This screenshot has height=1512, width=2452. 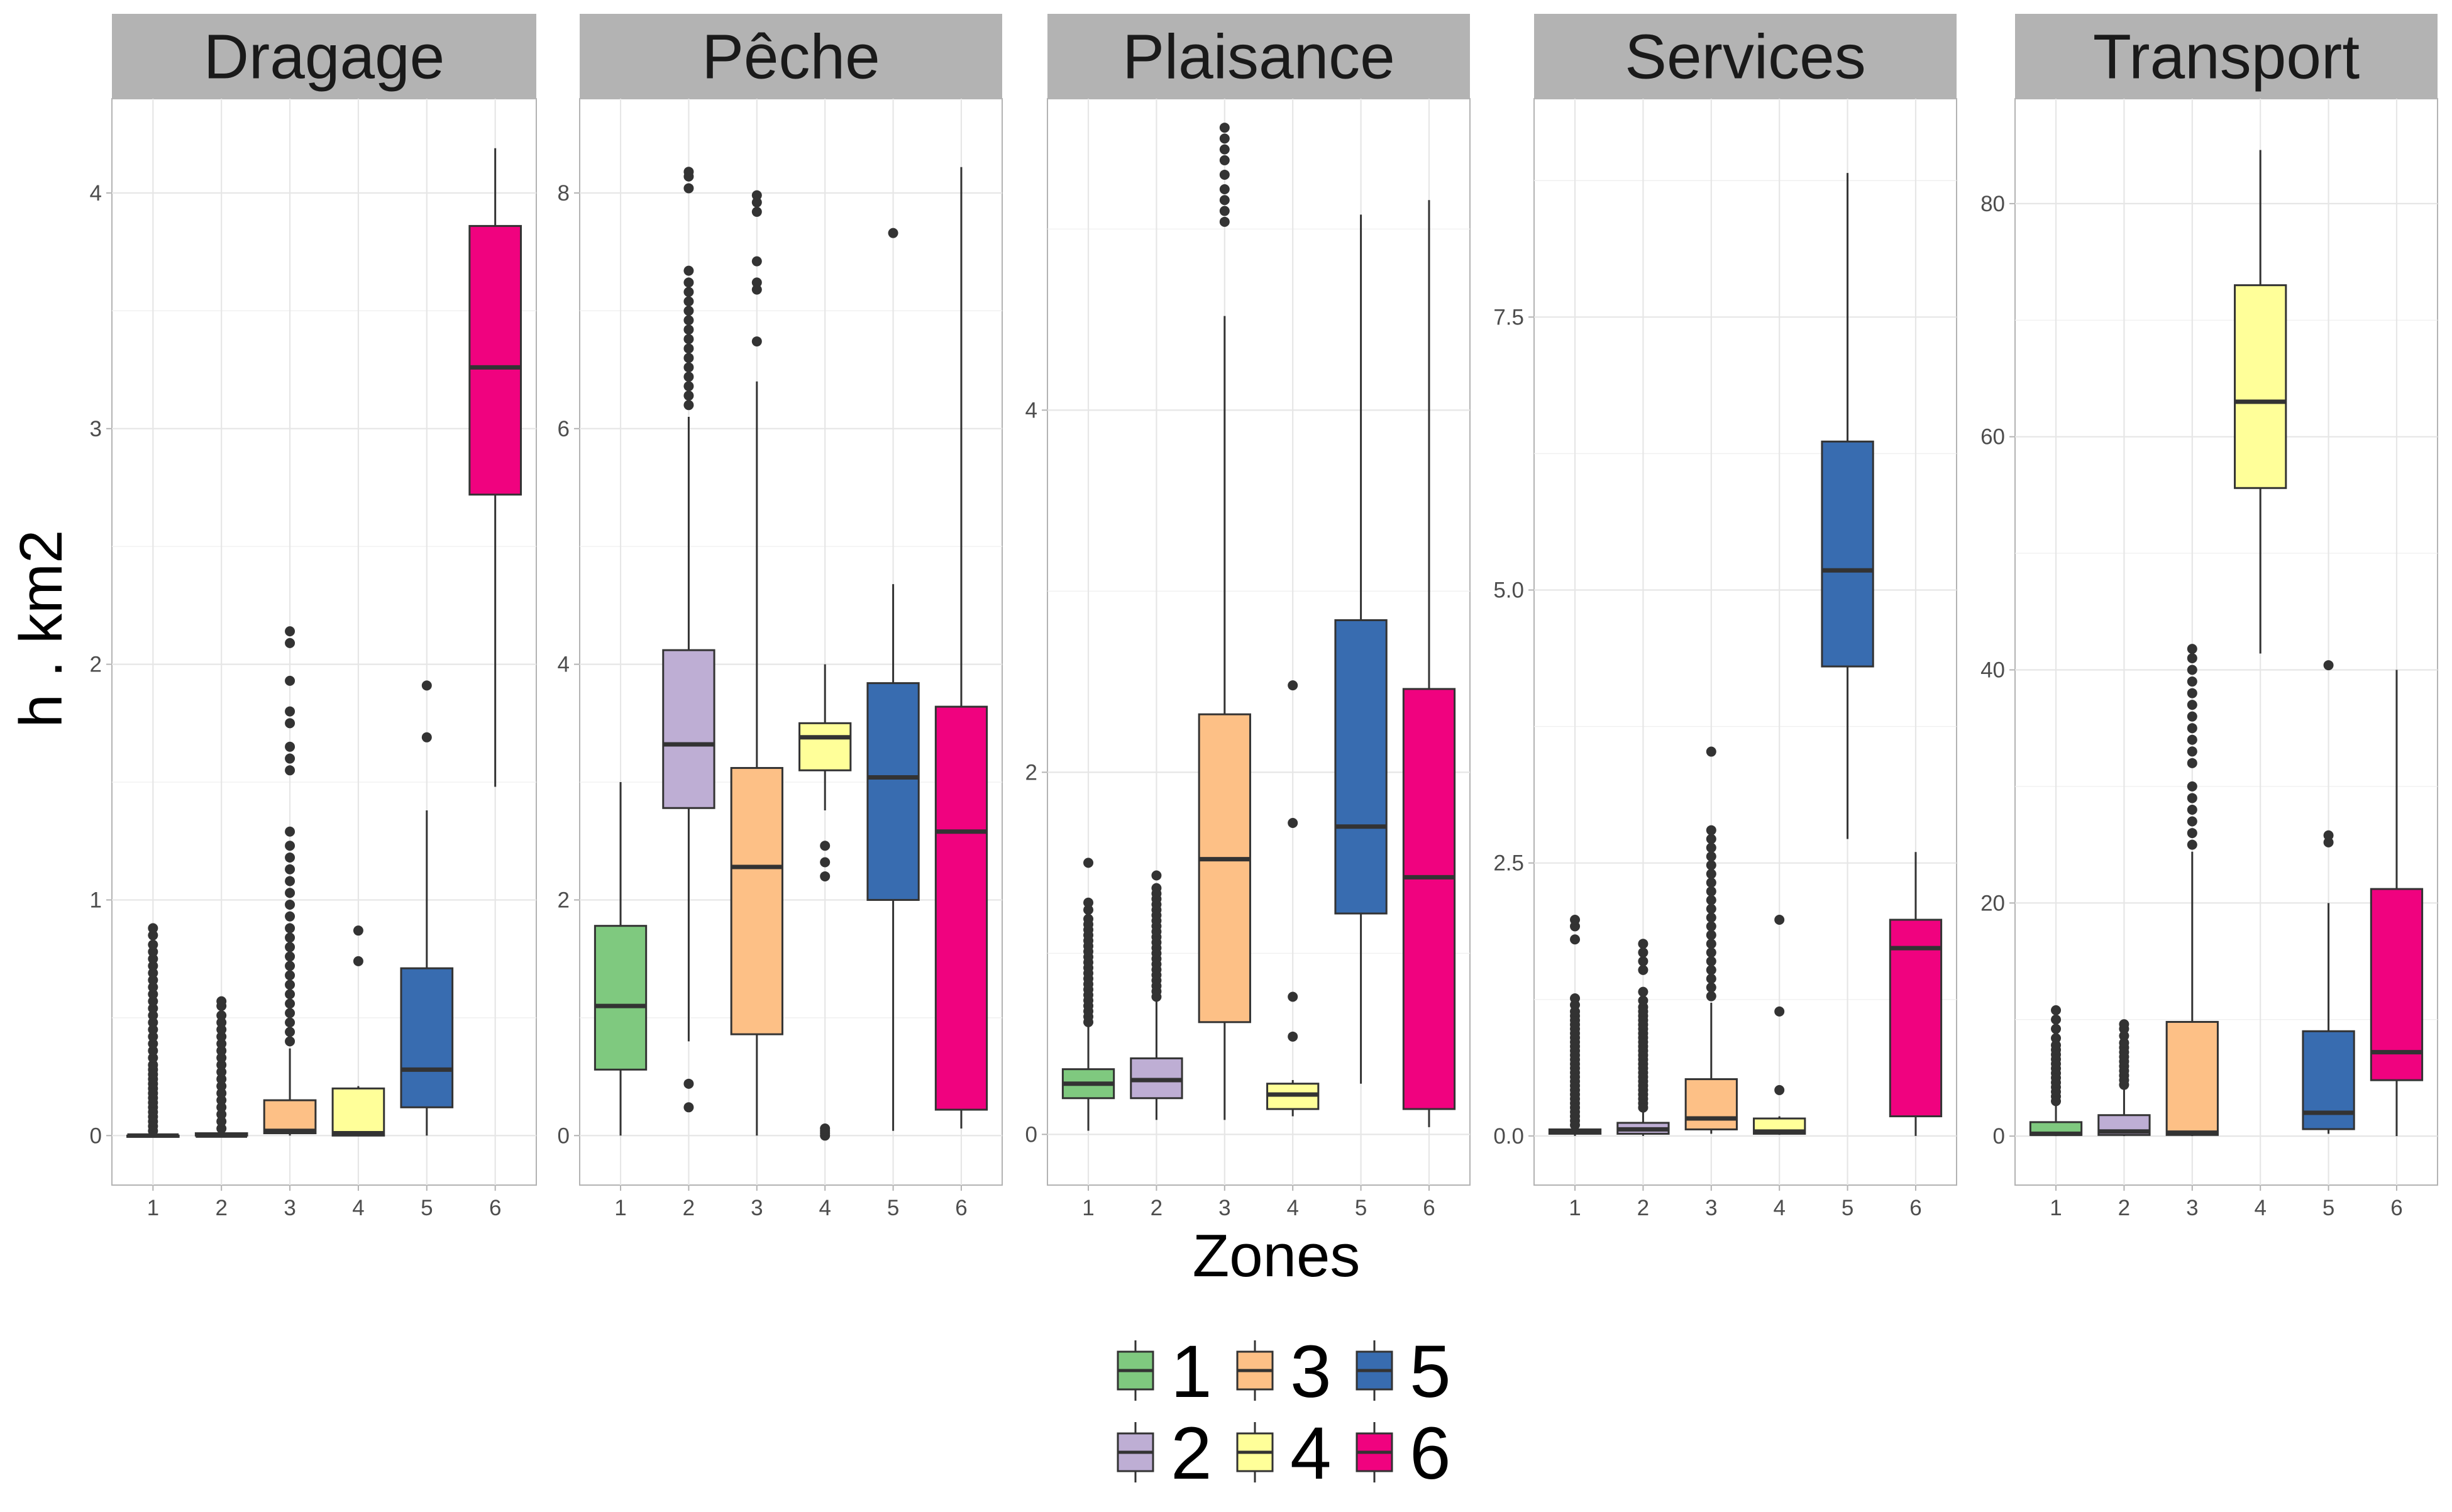 What do you see at coordinates (1088, 1208) in the screenshot?
I see `x-tick-label: 1` at bounding box center [1088, 1208].